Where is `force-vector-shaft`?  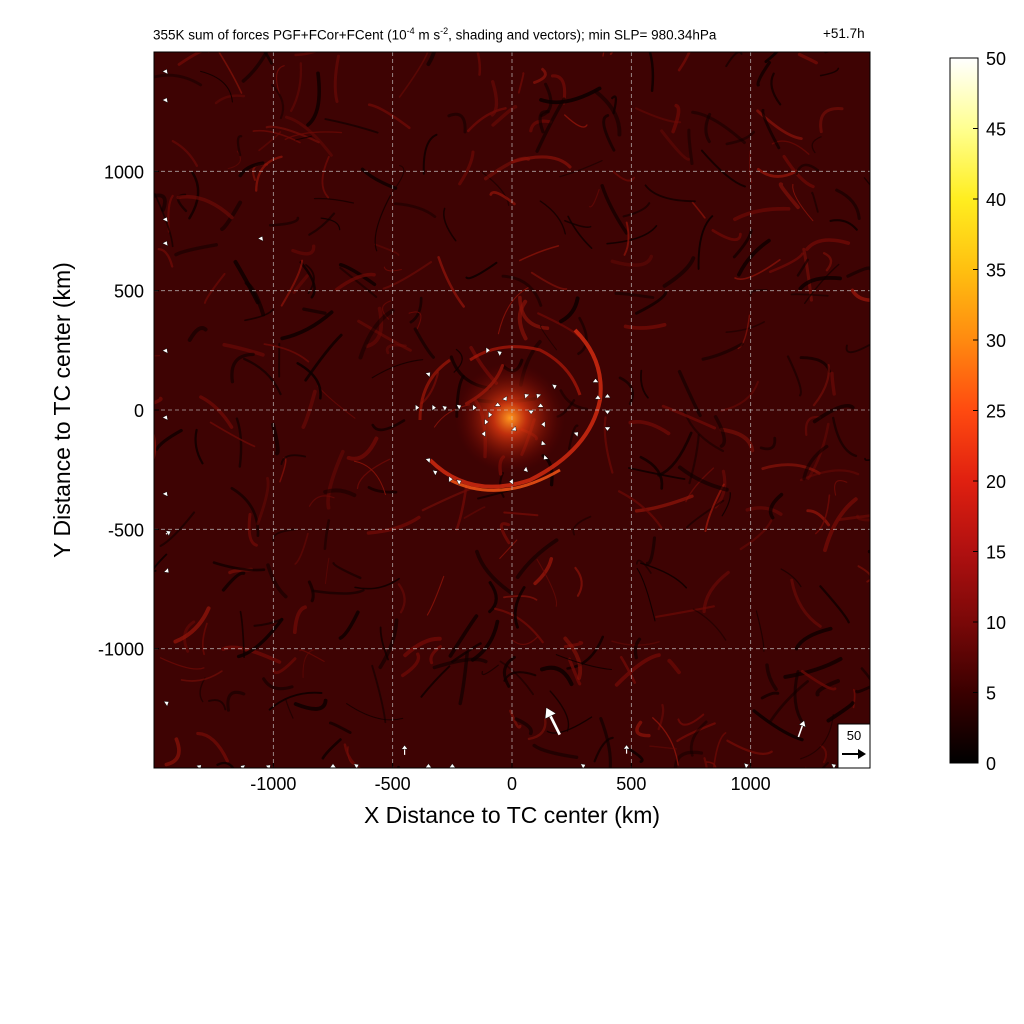 force-vector-shaft is located at coordinates (555, 725).